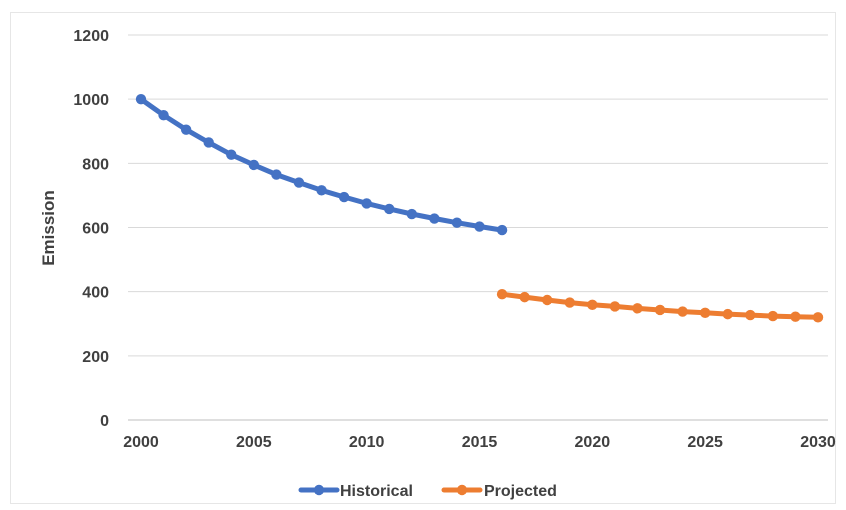  I want to click on x-tick-label: 2015, so click(480, 442).